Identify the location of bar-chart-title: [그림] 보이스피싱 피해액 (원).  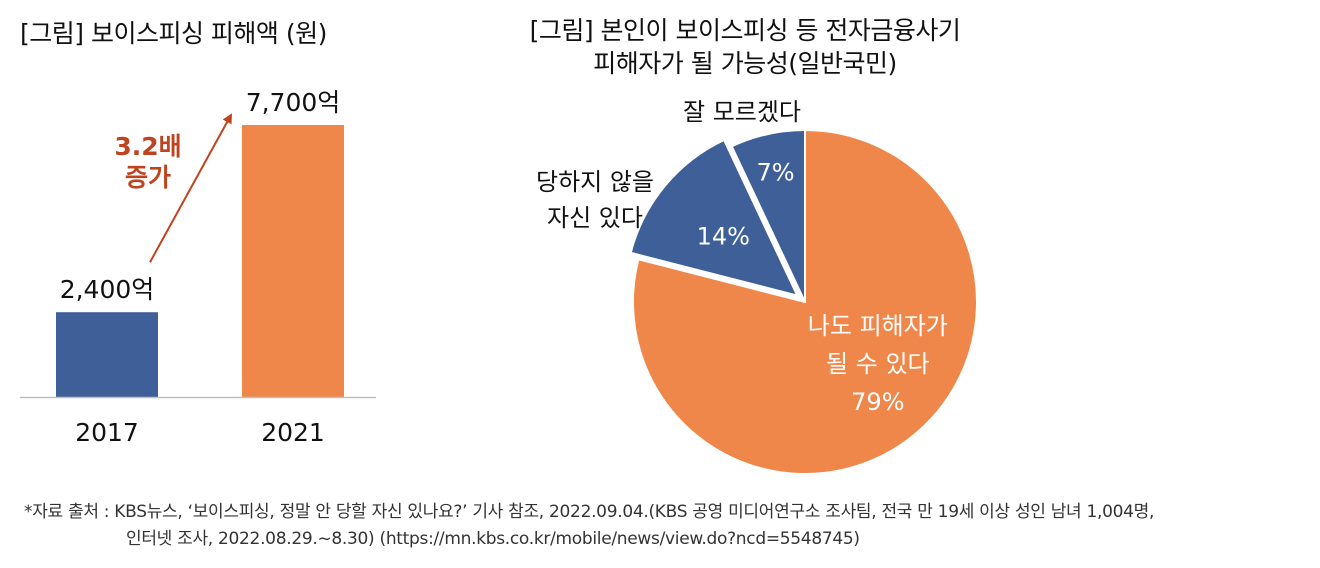
(173, 33).